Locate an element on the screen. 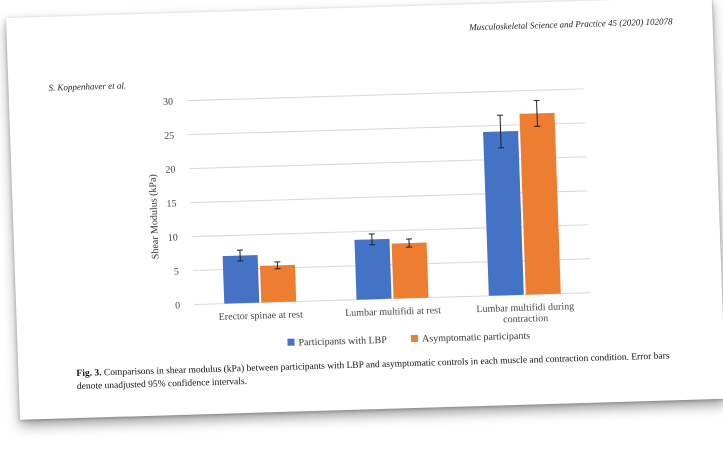 Image resolution: width=723 pixels, height=456 pixels. y-tick-label: 25 is located at coordinates (169, 136).